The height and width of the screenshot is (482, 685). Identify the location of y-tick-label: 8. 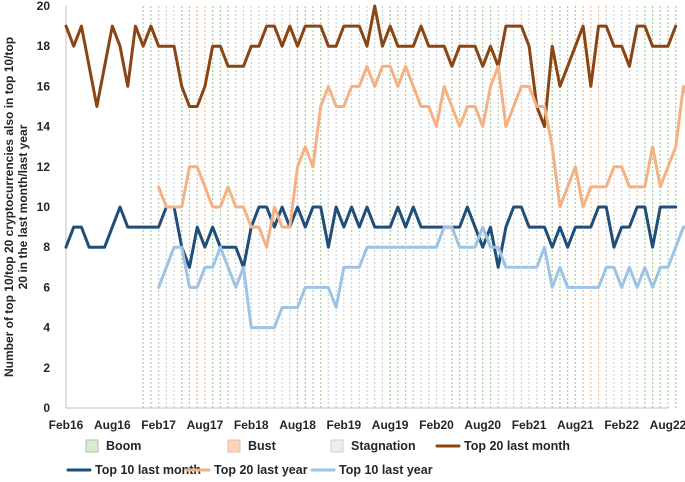
(46, 247).